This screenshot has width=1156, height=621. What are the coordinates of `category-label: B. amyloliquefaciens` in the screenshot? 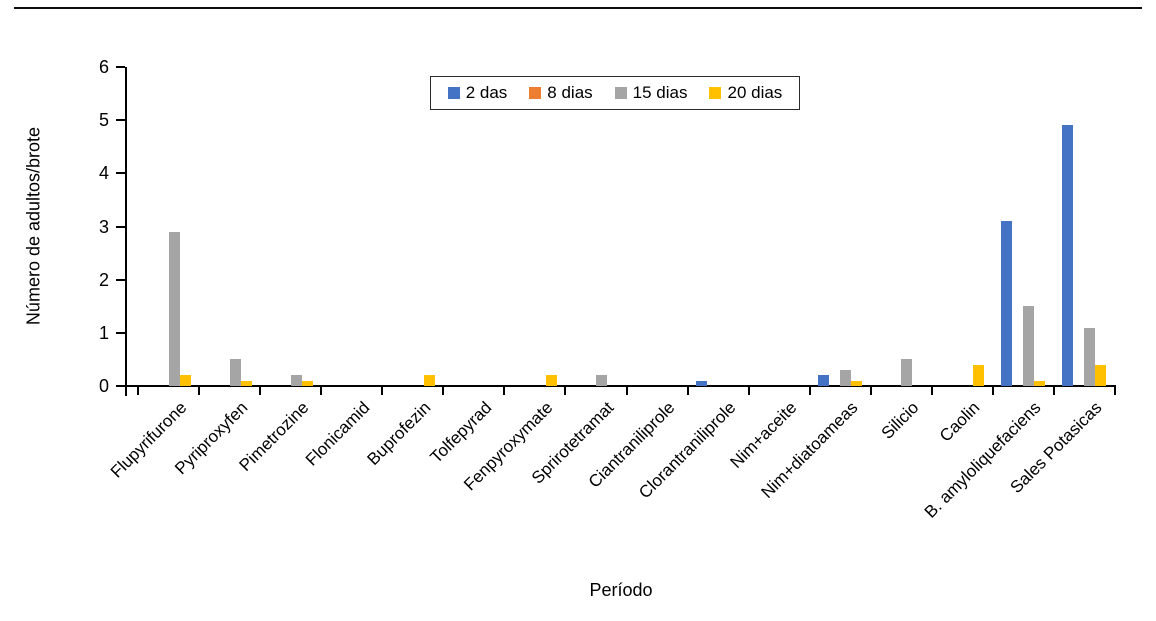 It's located at (983, 460).